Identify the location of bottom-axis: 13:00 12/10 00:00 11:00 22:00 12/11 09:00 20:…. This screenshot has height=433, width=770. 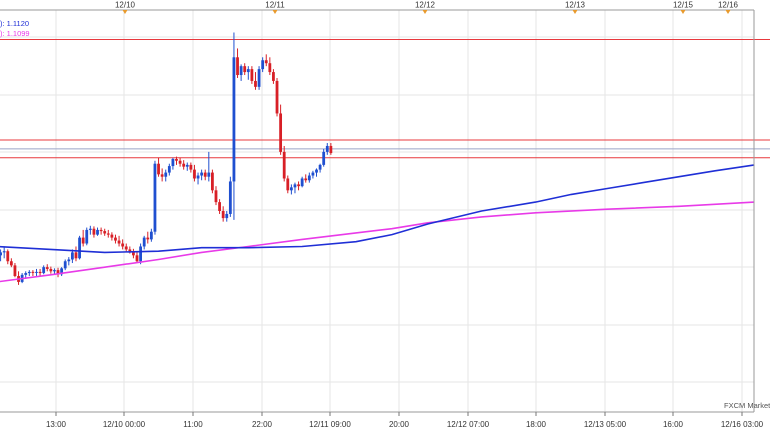
(405, 420).